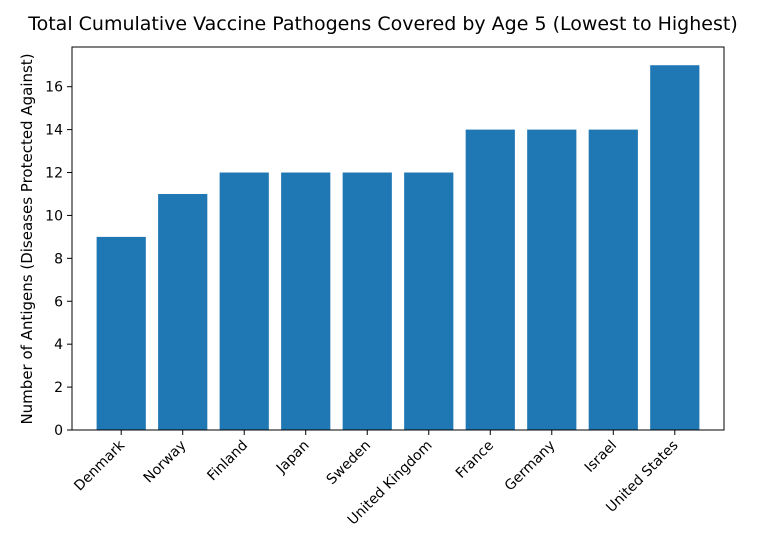  What do you see at coordinates (601, 457) in the screenshot?
I see `x-tick-label: Israel` at bounding box center [601, 457].